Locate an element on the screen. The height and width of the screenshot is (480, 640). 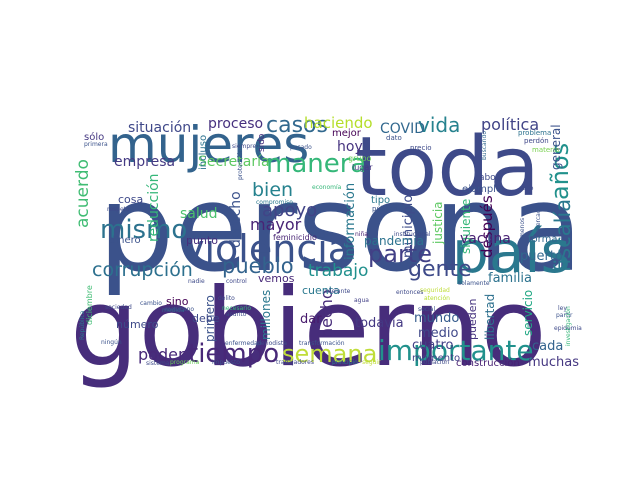
word-pueden: pueden is located at coordinates (472, 319).